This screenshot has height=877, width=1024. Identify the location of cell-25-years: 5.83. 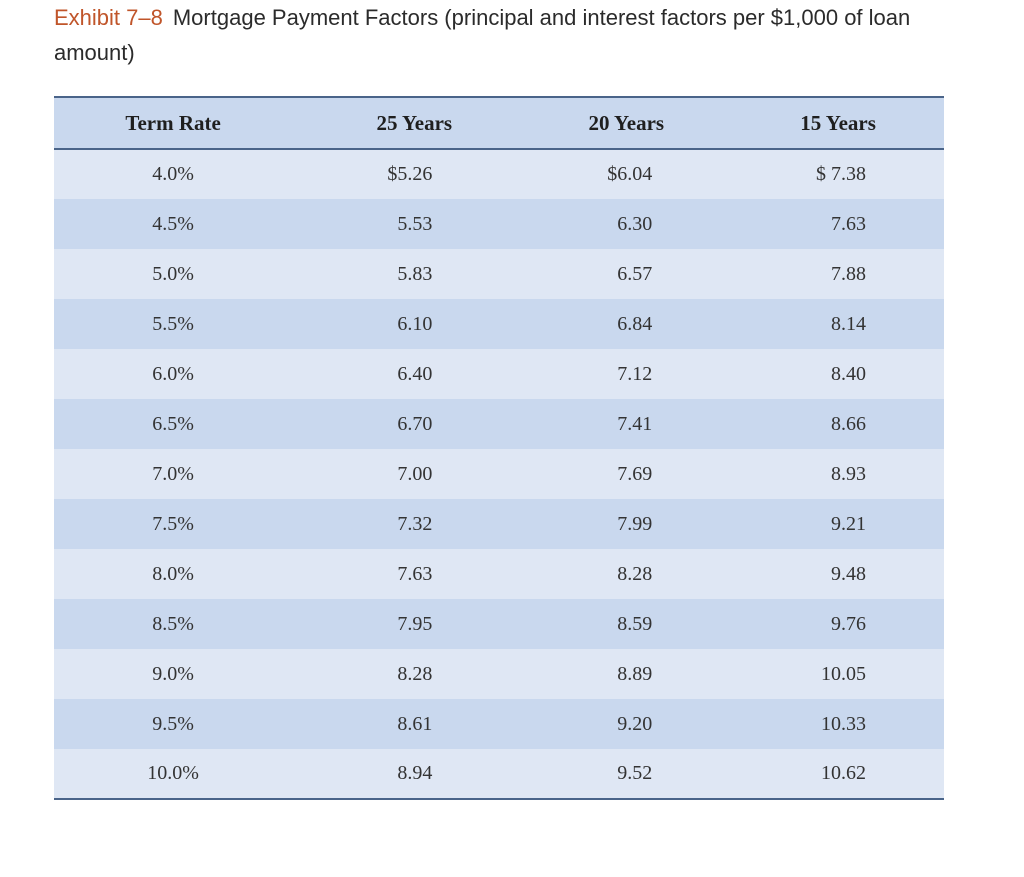
(415, 273).